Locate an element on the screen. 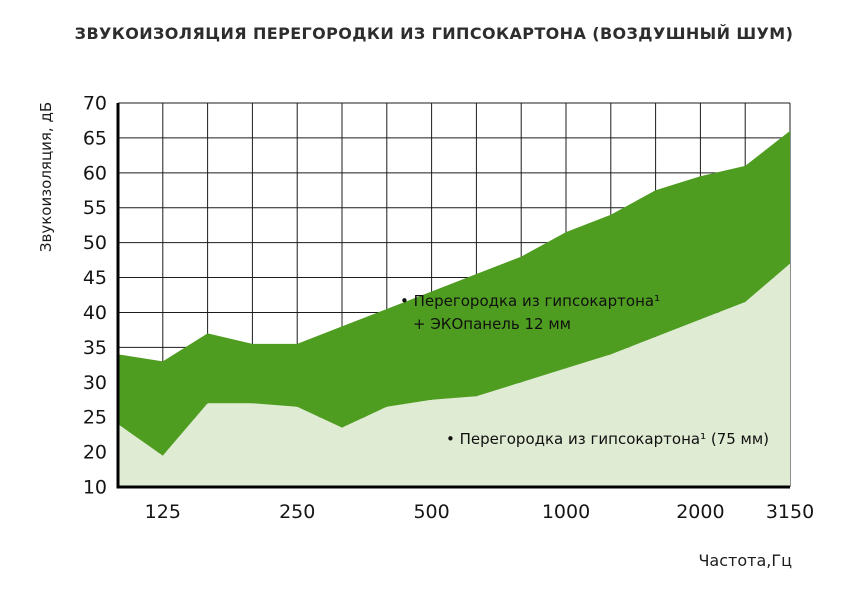 The height and width of the screenshot is (600, 868). y-tick-label: 55 is located at coordinates (95, 208).